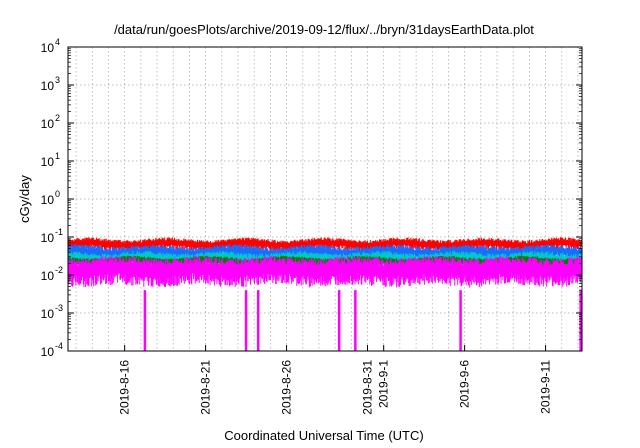 The image size is (640, 448). What do you see at coordinates (59, 232) in the screenshot?
I see `y-tick-exponent: -1` at bounding box center [59, 232].